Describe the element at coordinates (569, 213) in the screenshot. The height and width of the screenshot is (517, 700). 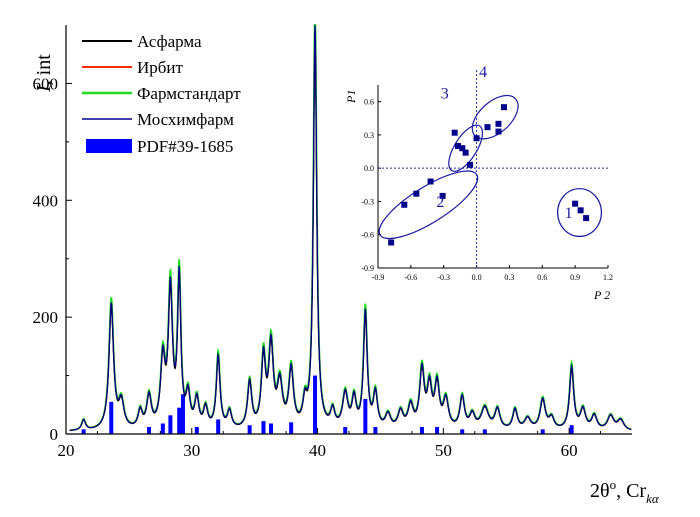
I see `cluster-label: 1` at that location.